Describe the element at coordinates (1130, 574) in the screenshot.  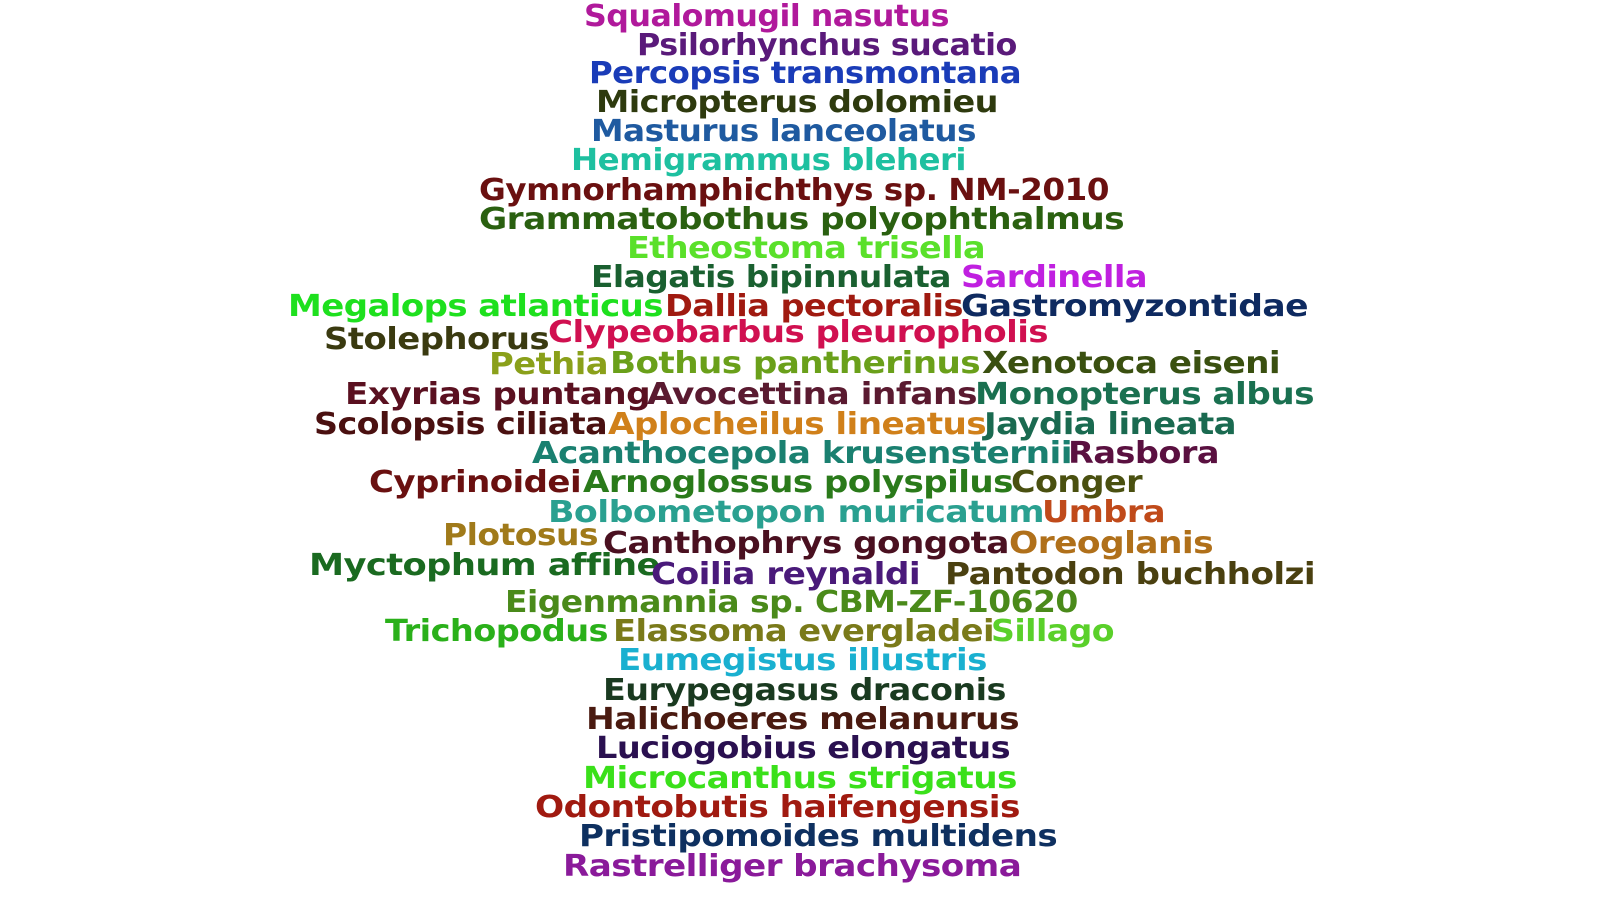
I see `word-37: Pantodon buchholzi` at that location.